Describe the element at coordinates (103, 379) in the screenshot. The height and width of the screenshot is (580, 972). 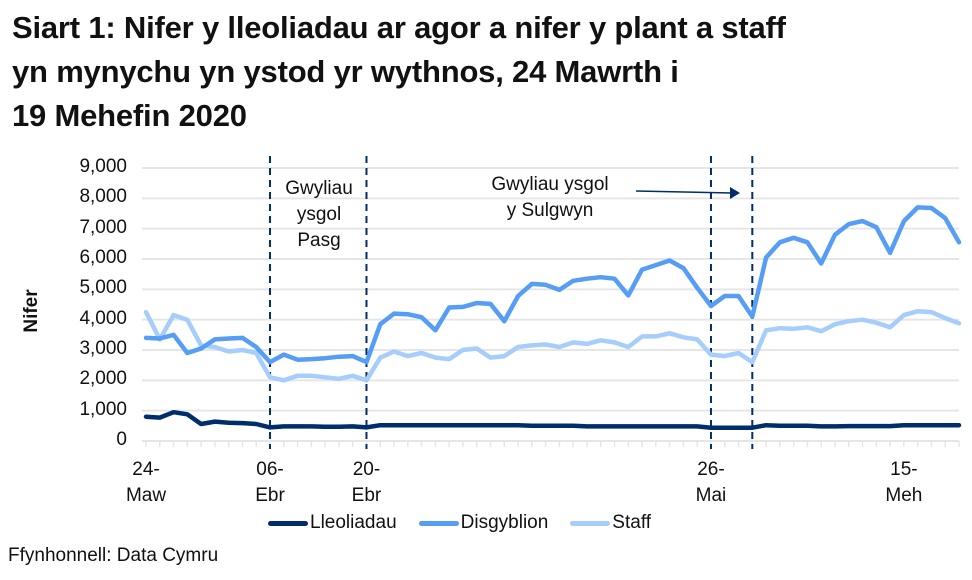
I see `y-tick-label: 2,000` at that location.